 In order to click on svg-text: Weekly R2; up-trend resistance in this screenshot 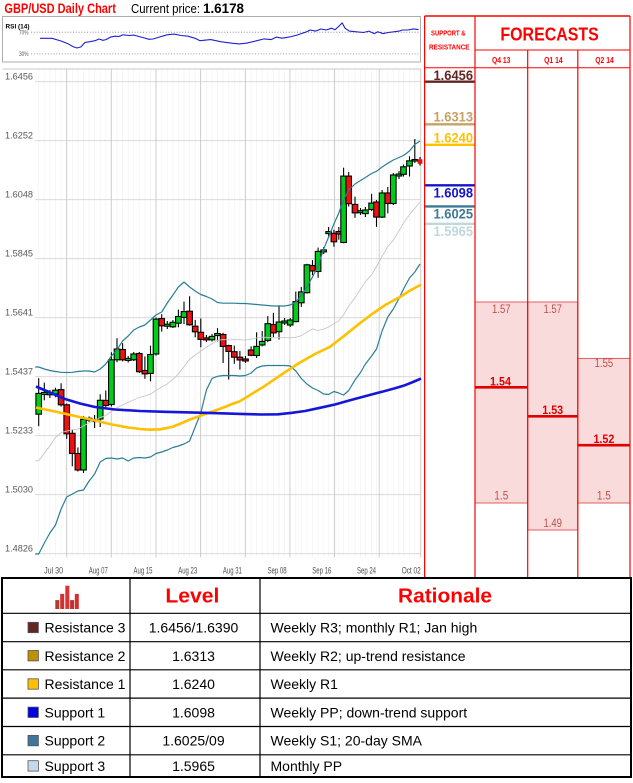, I will do `click(368, 656)`.